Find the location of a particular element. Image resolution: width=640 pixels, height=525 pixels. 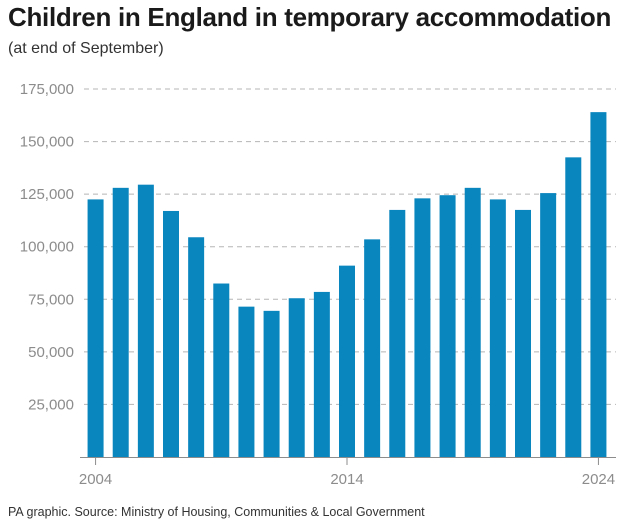

y-tick-label: 50,000 is located at coordinates (51, 352).